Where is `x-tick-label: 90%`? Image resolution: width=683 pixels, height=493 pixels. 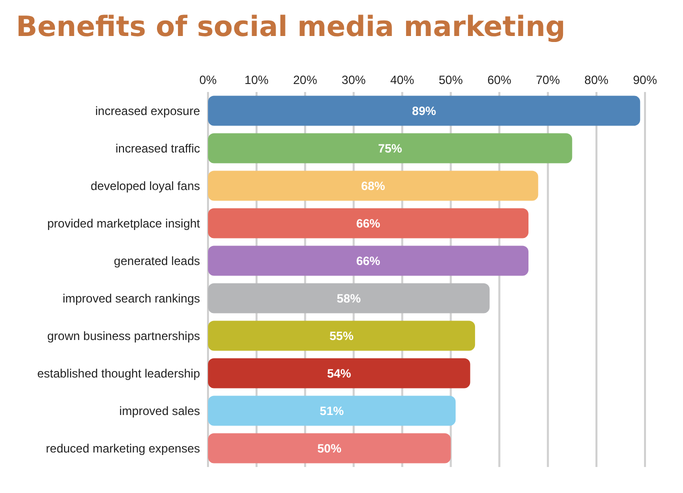 x-tick-label: 90% is located at coordinates (645, 80).